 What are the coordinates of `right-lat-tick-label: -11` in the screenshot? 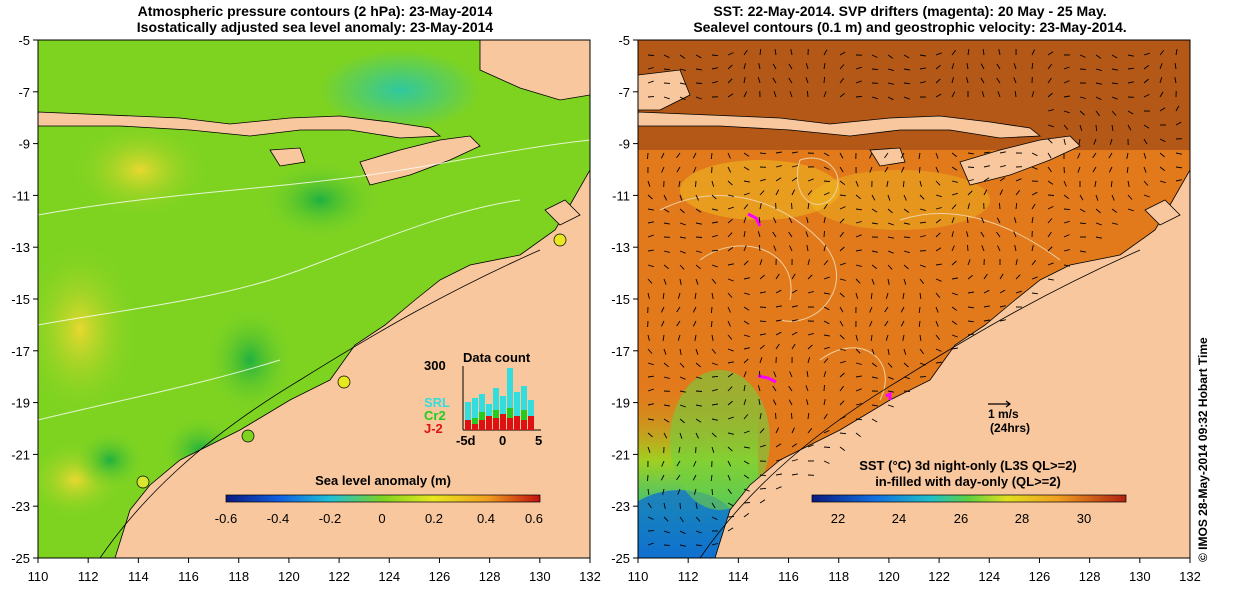 It's located at (621, 195).